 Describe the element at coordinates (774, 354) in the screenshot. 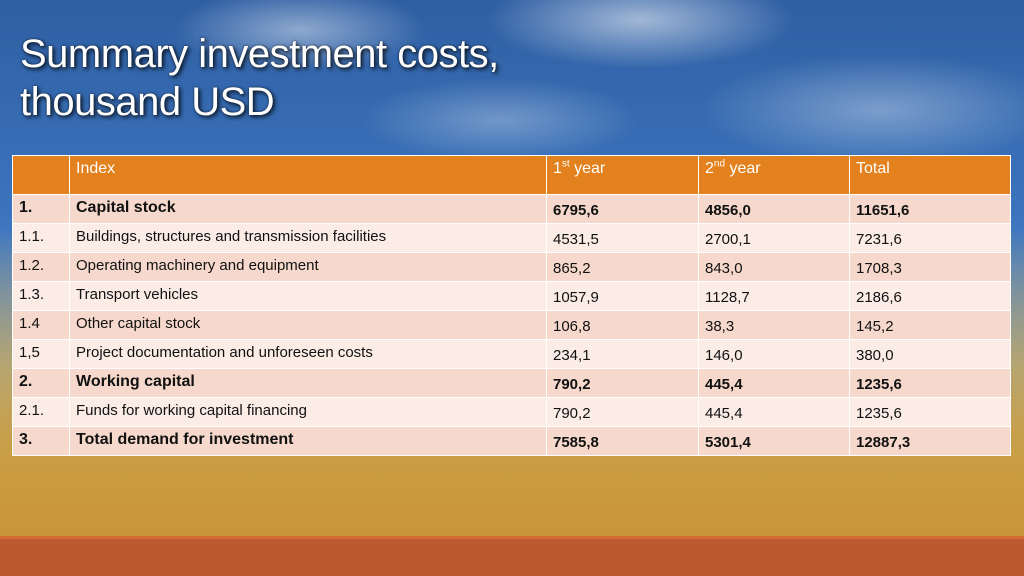

I see `row-year-2-value: 146,0` at that location.